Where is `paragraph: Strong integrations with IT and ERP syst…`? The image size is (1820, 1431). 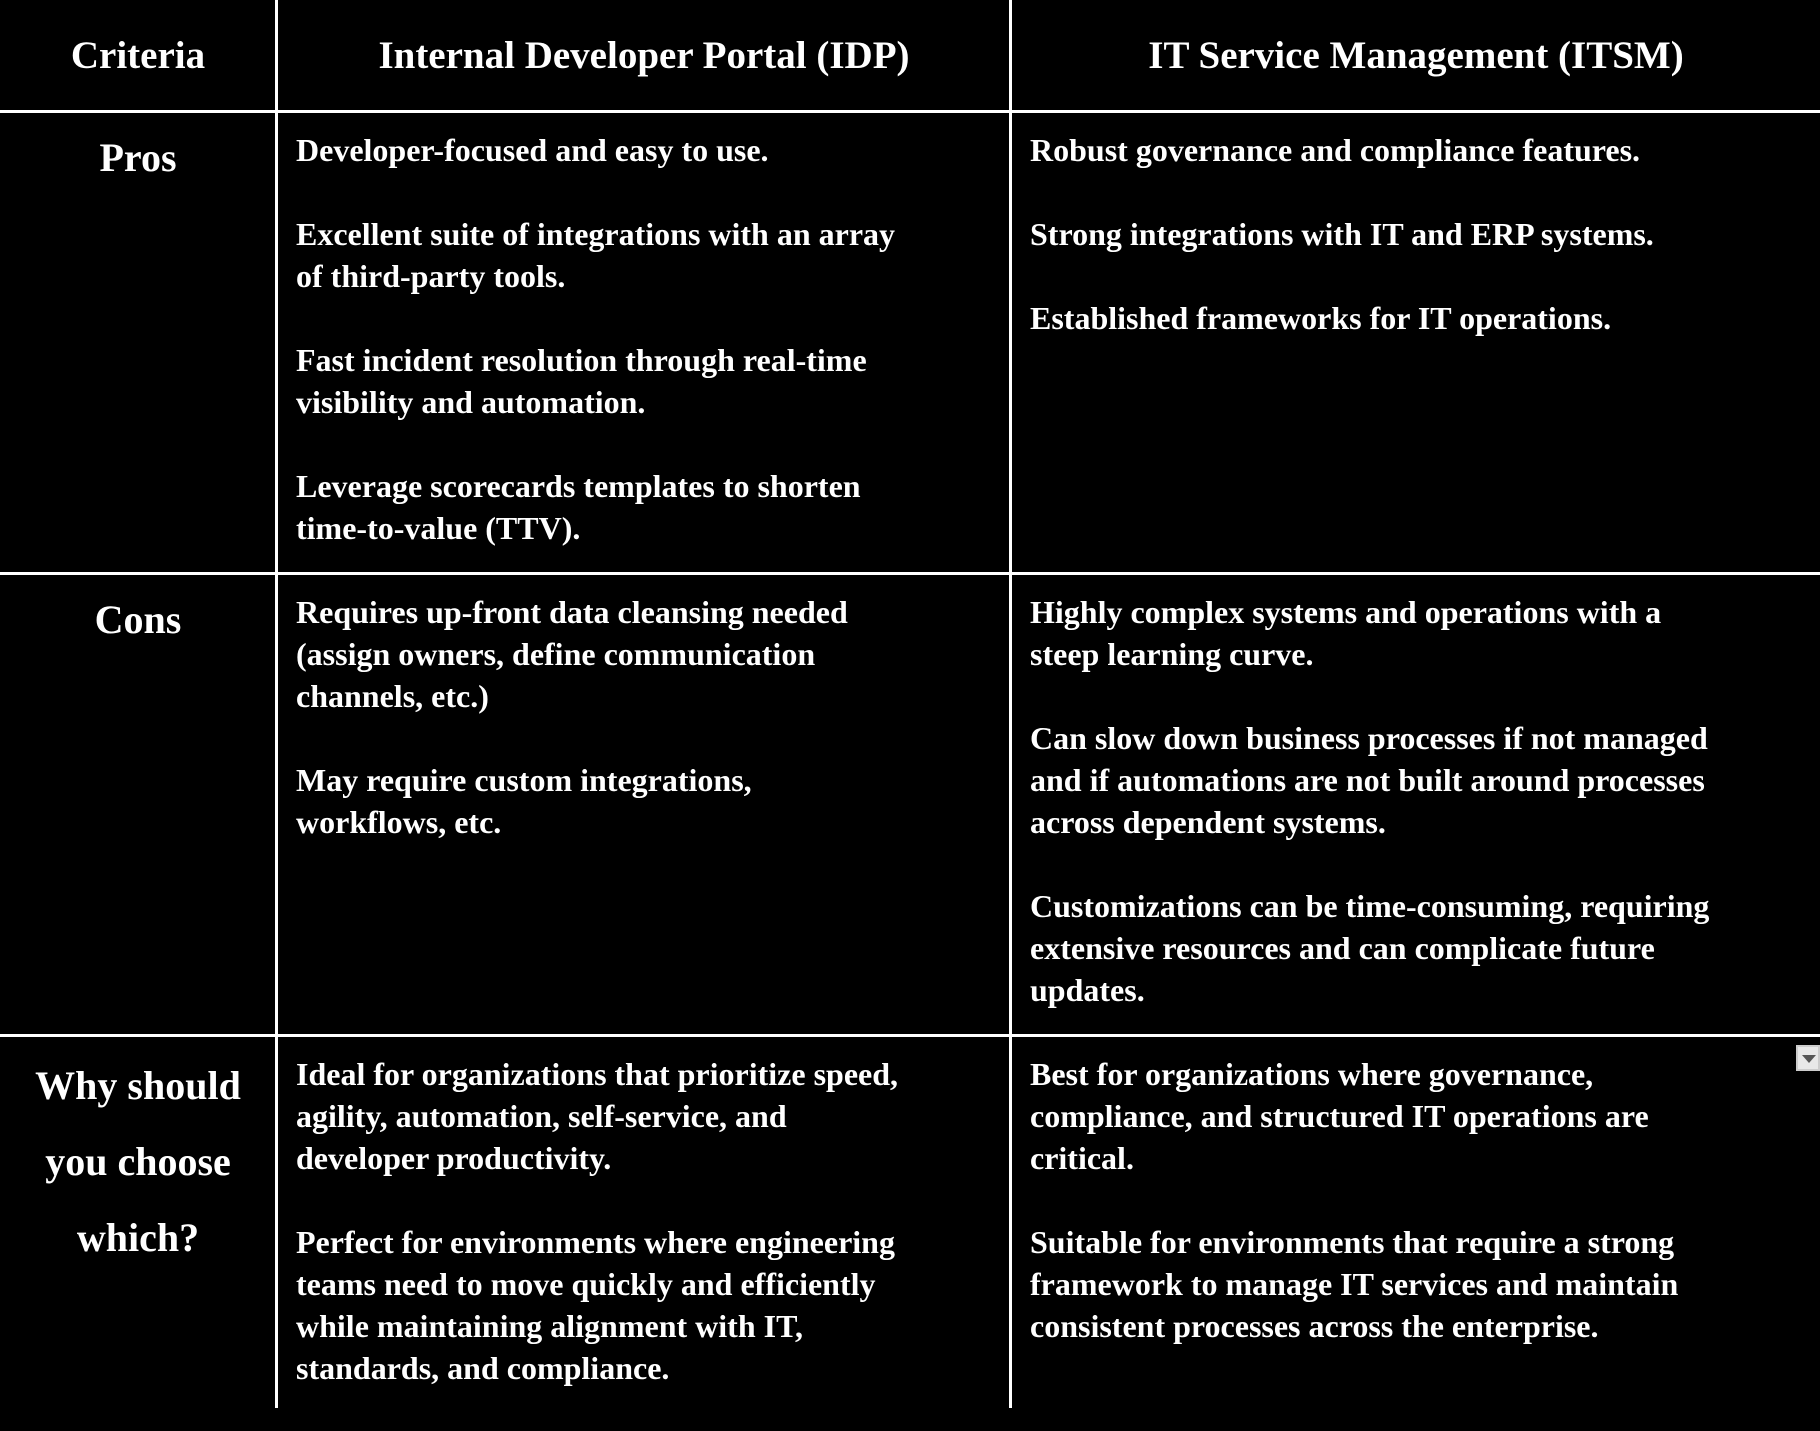 paragraph: Strong integrations with IT and ERP syst… is located at coordinates (1342, 234).